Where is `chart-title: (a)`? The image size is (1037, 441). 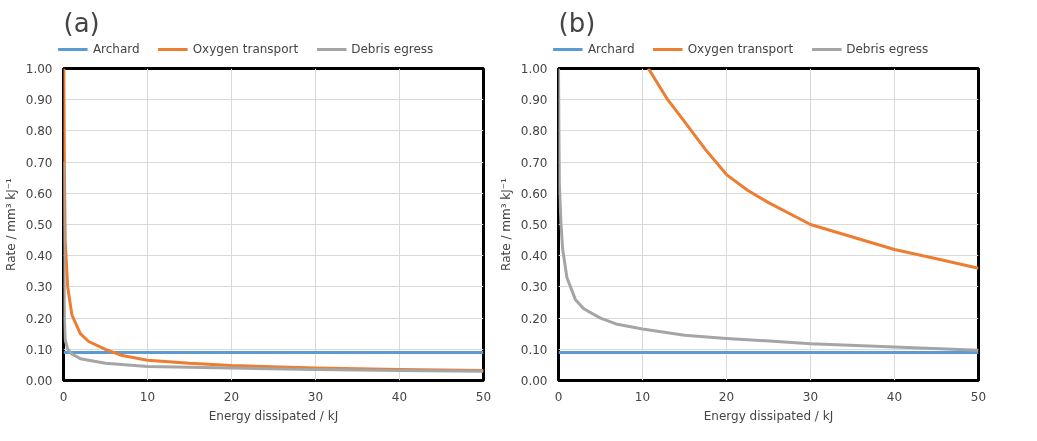
chart-title: (a) is located at coordinates (81, 22).